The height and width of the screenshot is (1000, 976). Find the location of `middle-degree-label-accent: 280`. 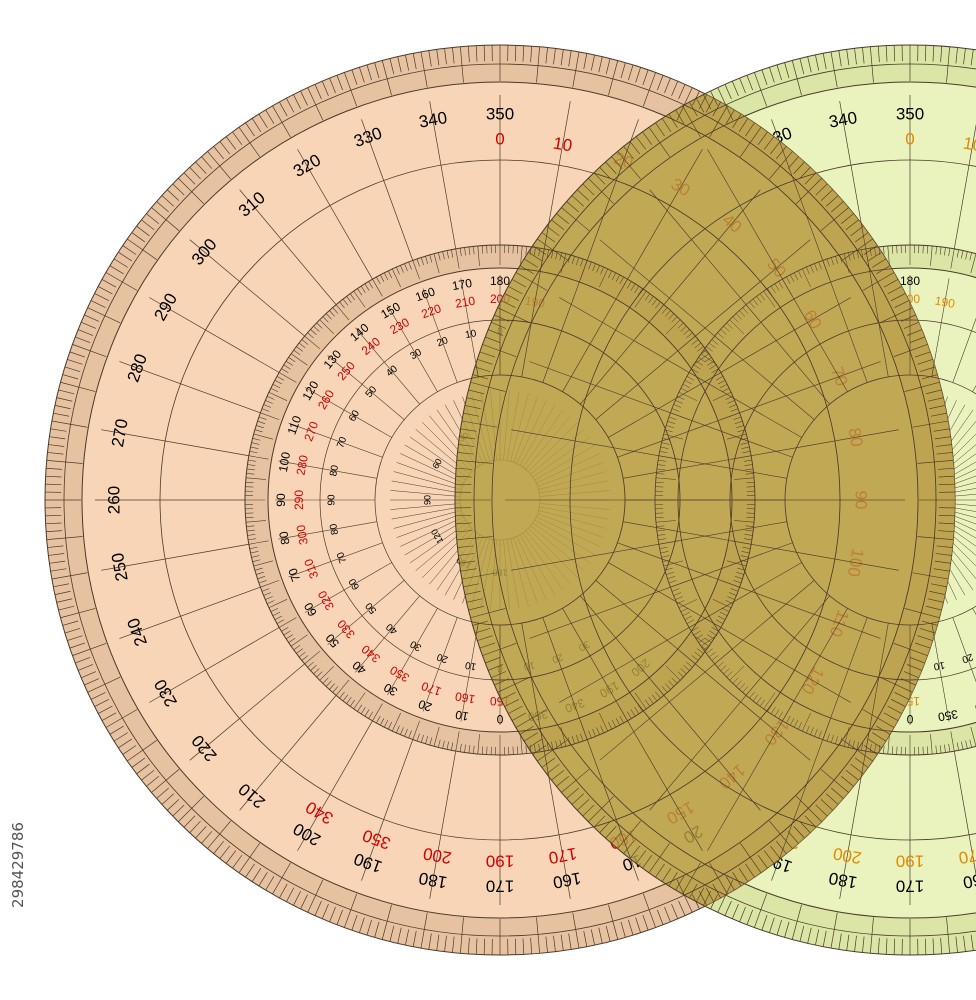

middle-degree-label-accent: 280 is located at coordinates (302, 465).